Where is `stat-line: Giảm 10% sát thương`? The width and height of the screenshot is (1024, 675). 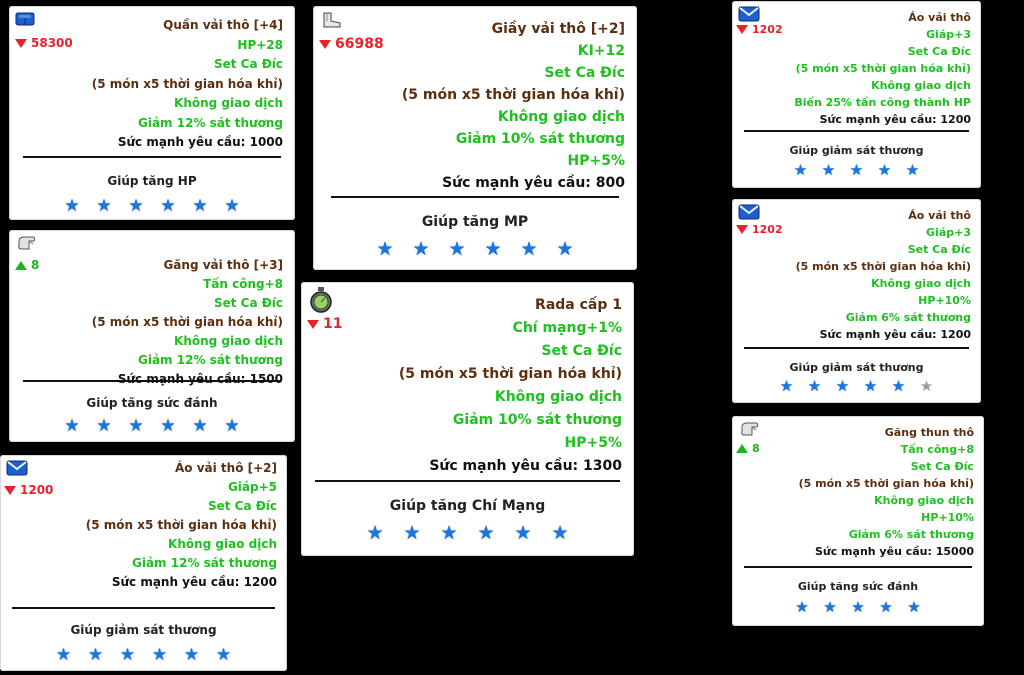
stat-line: Giảm 10% sát thương is located at coordinates (540, 139).